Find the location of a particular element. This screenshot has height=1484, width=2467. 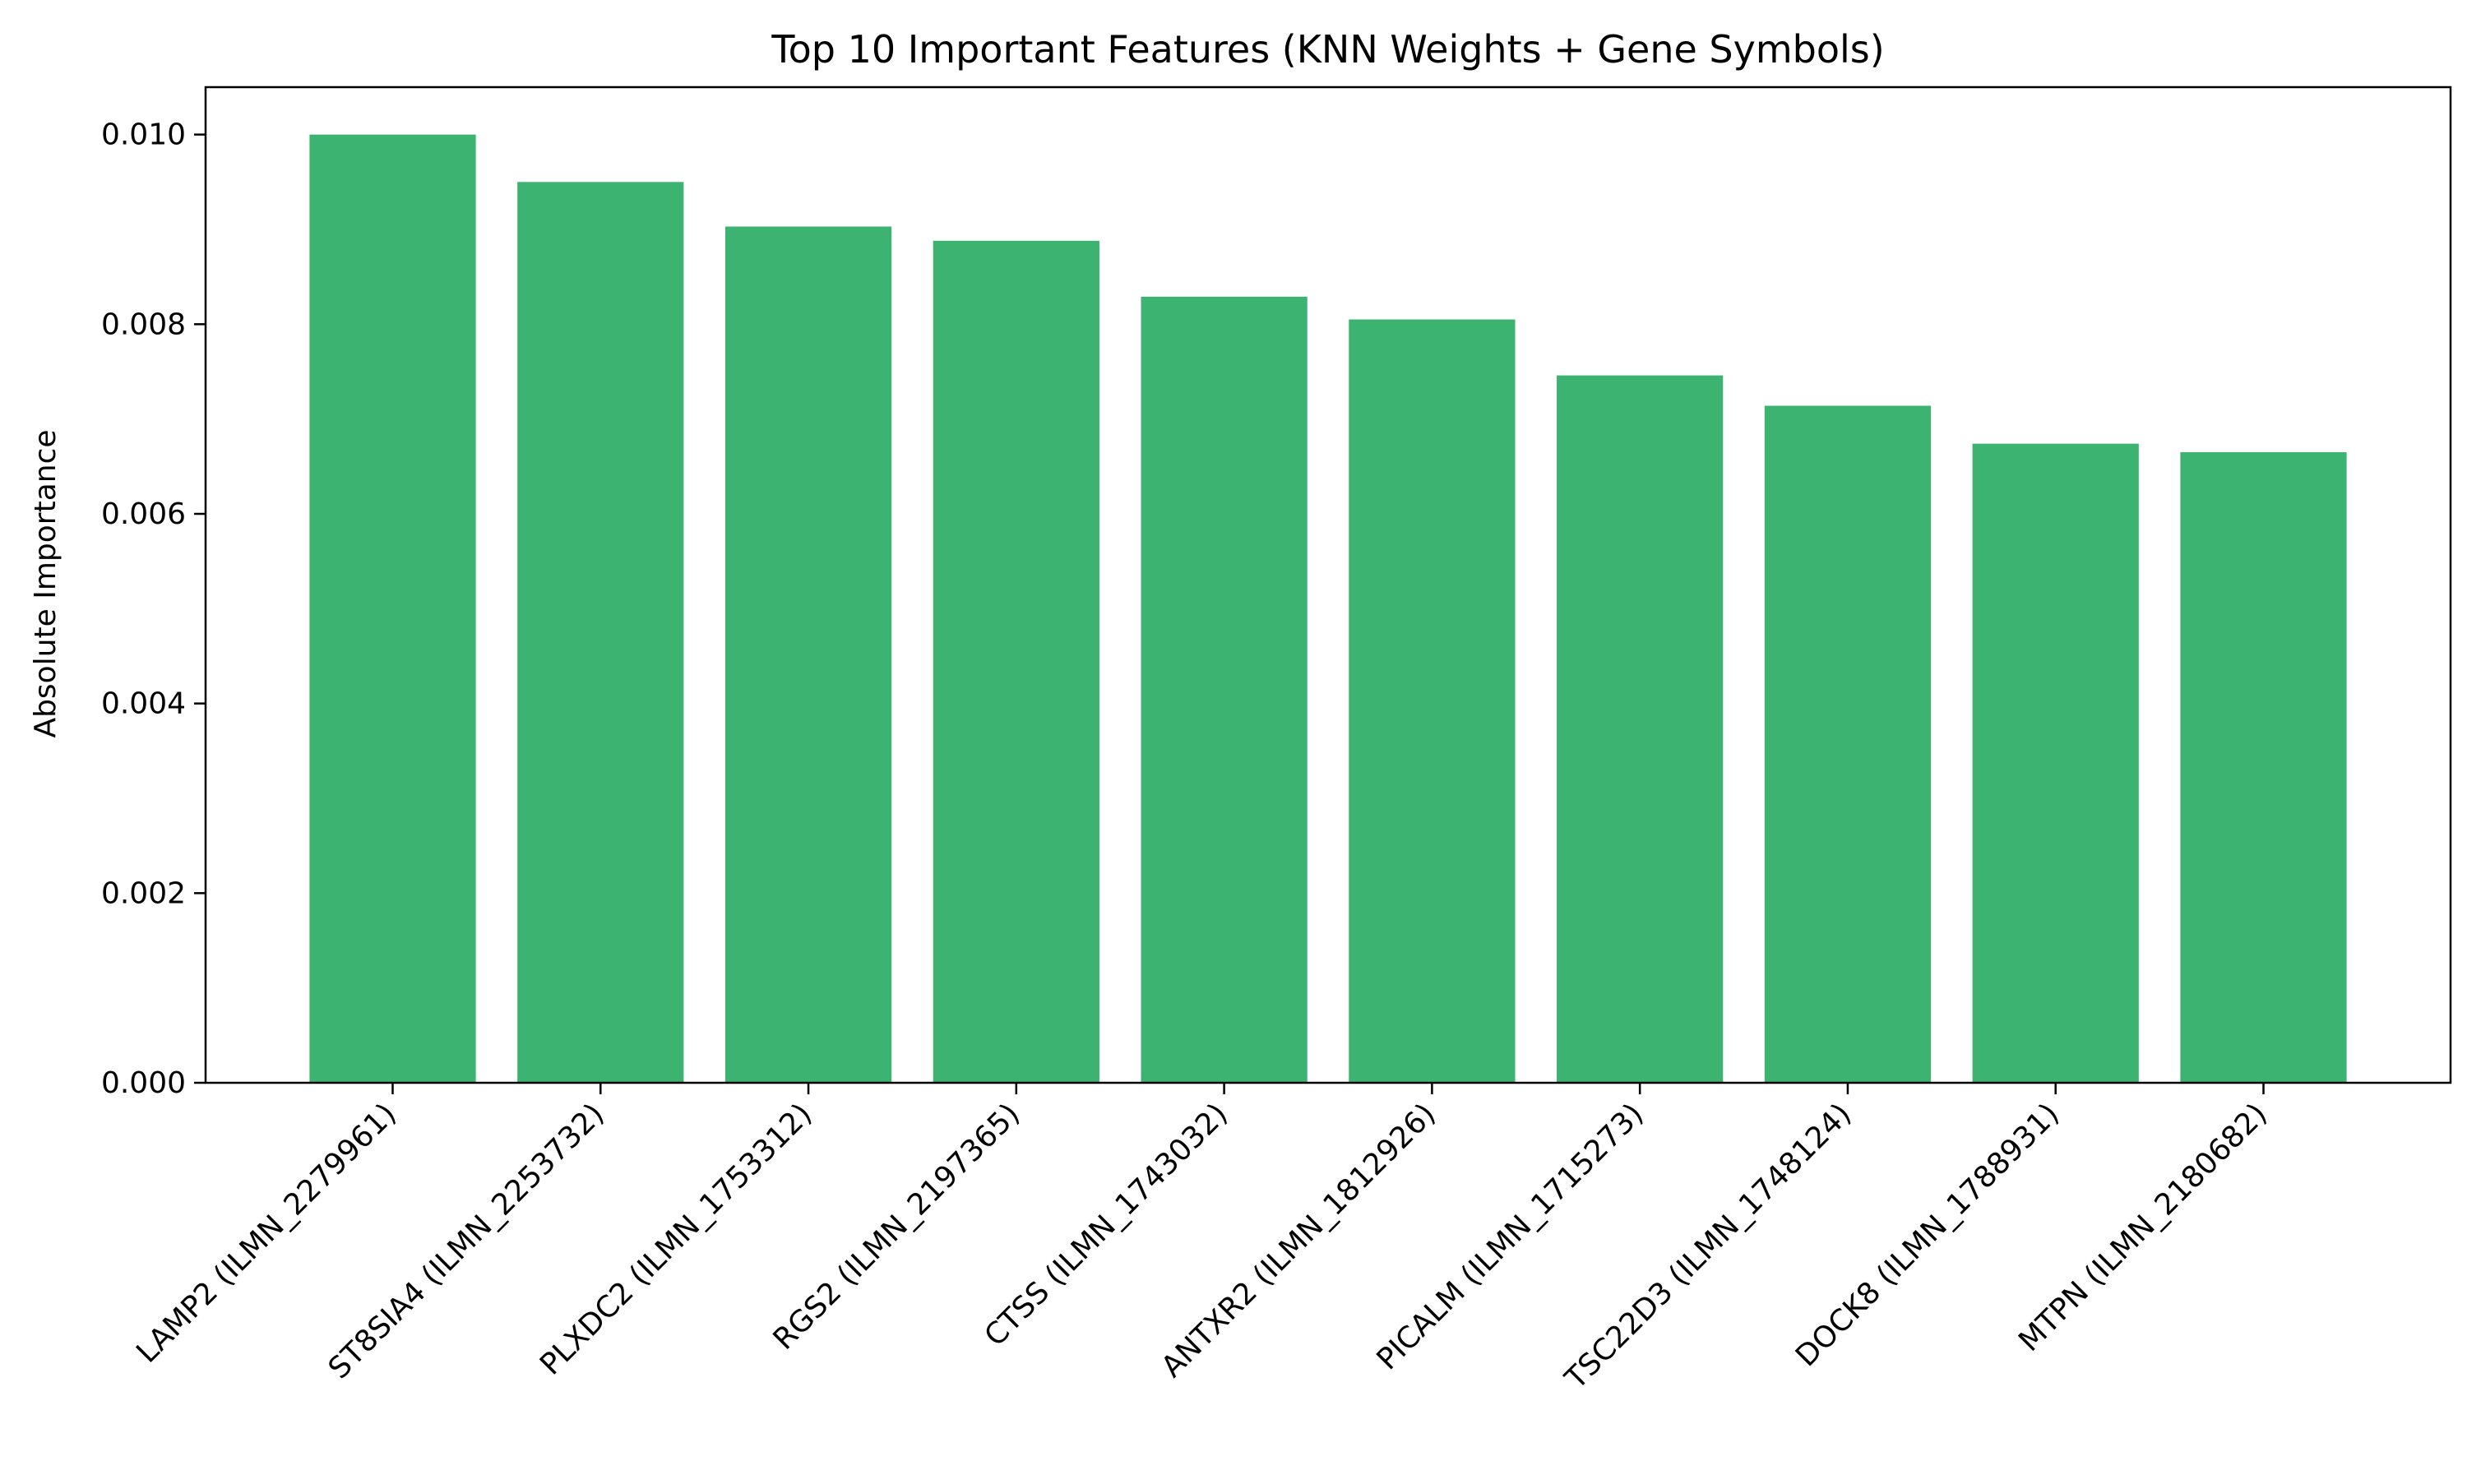

x-tick-label: CTSS (ILMN_1743032) is located at coordinates (1106, 1225).